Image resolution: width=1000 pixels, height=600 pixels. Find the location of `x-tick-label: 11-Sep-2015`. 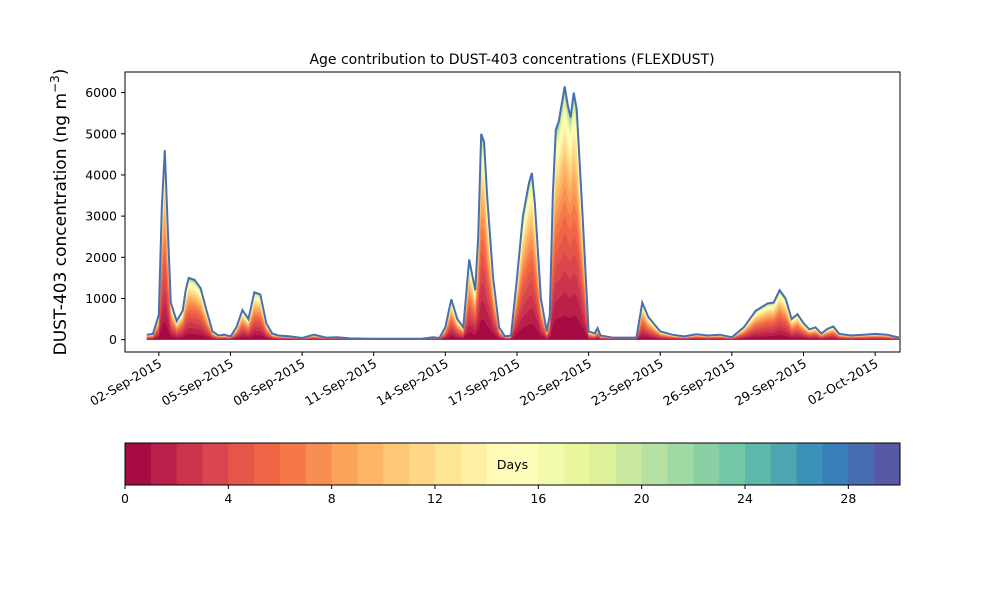

x-tick-label: 11-Sep-2015 is located at coordinates (340, 382).